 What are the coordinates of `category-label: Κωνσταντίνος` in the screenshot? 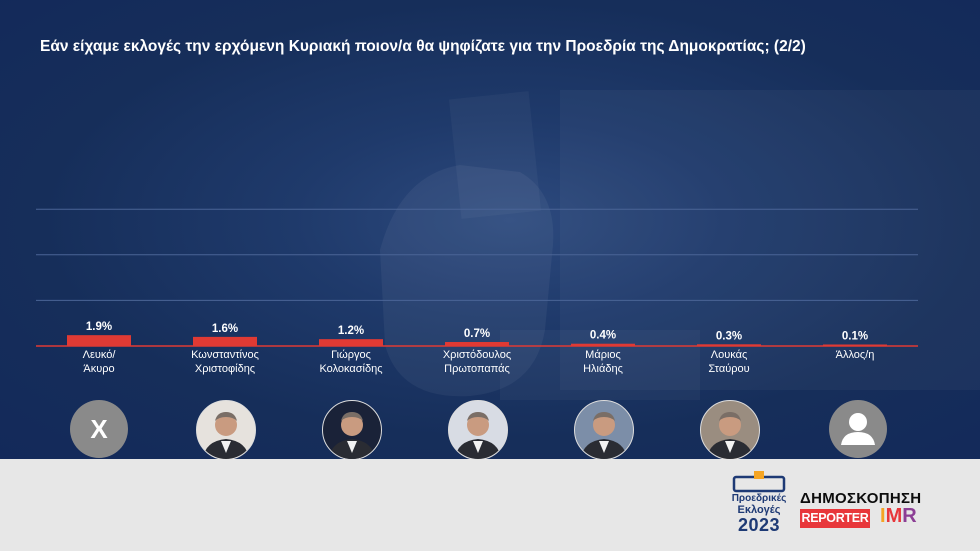 It's located at (225, 355).